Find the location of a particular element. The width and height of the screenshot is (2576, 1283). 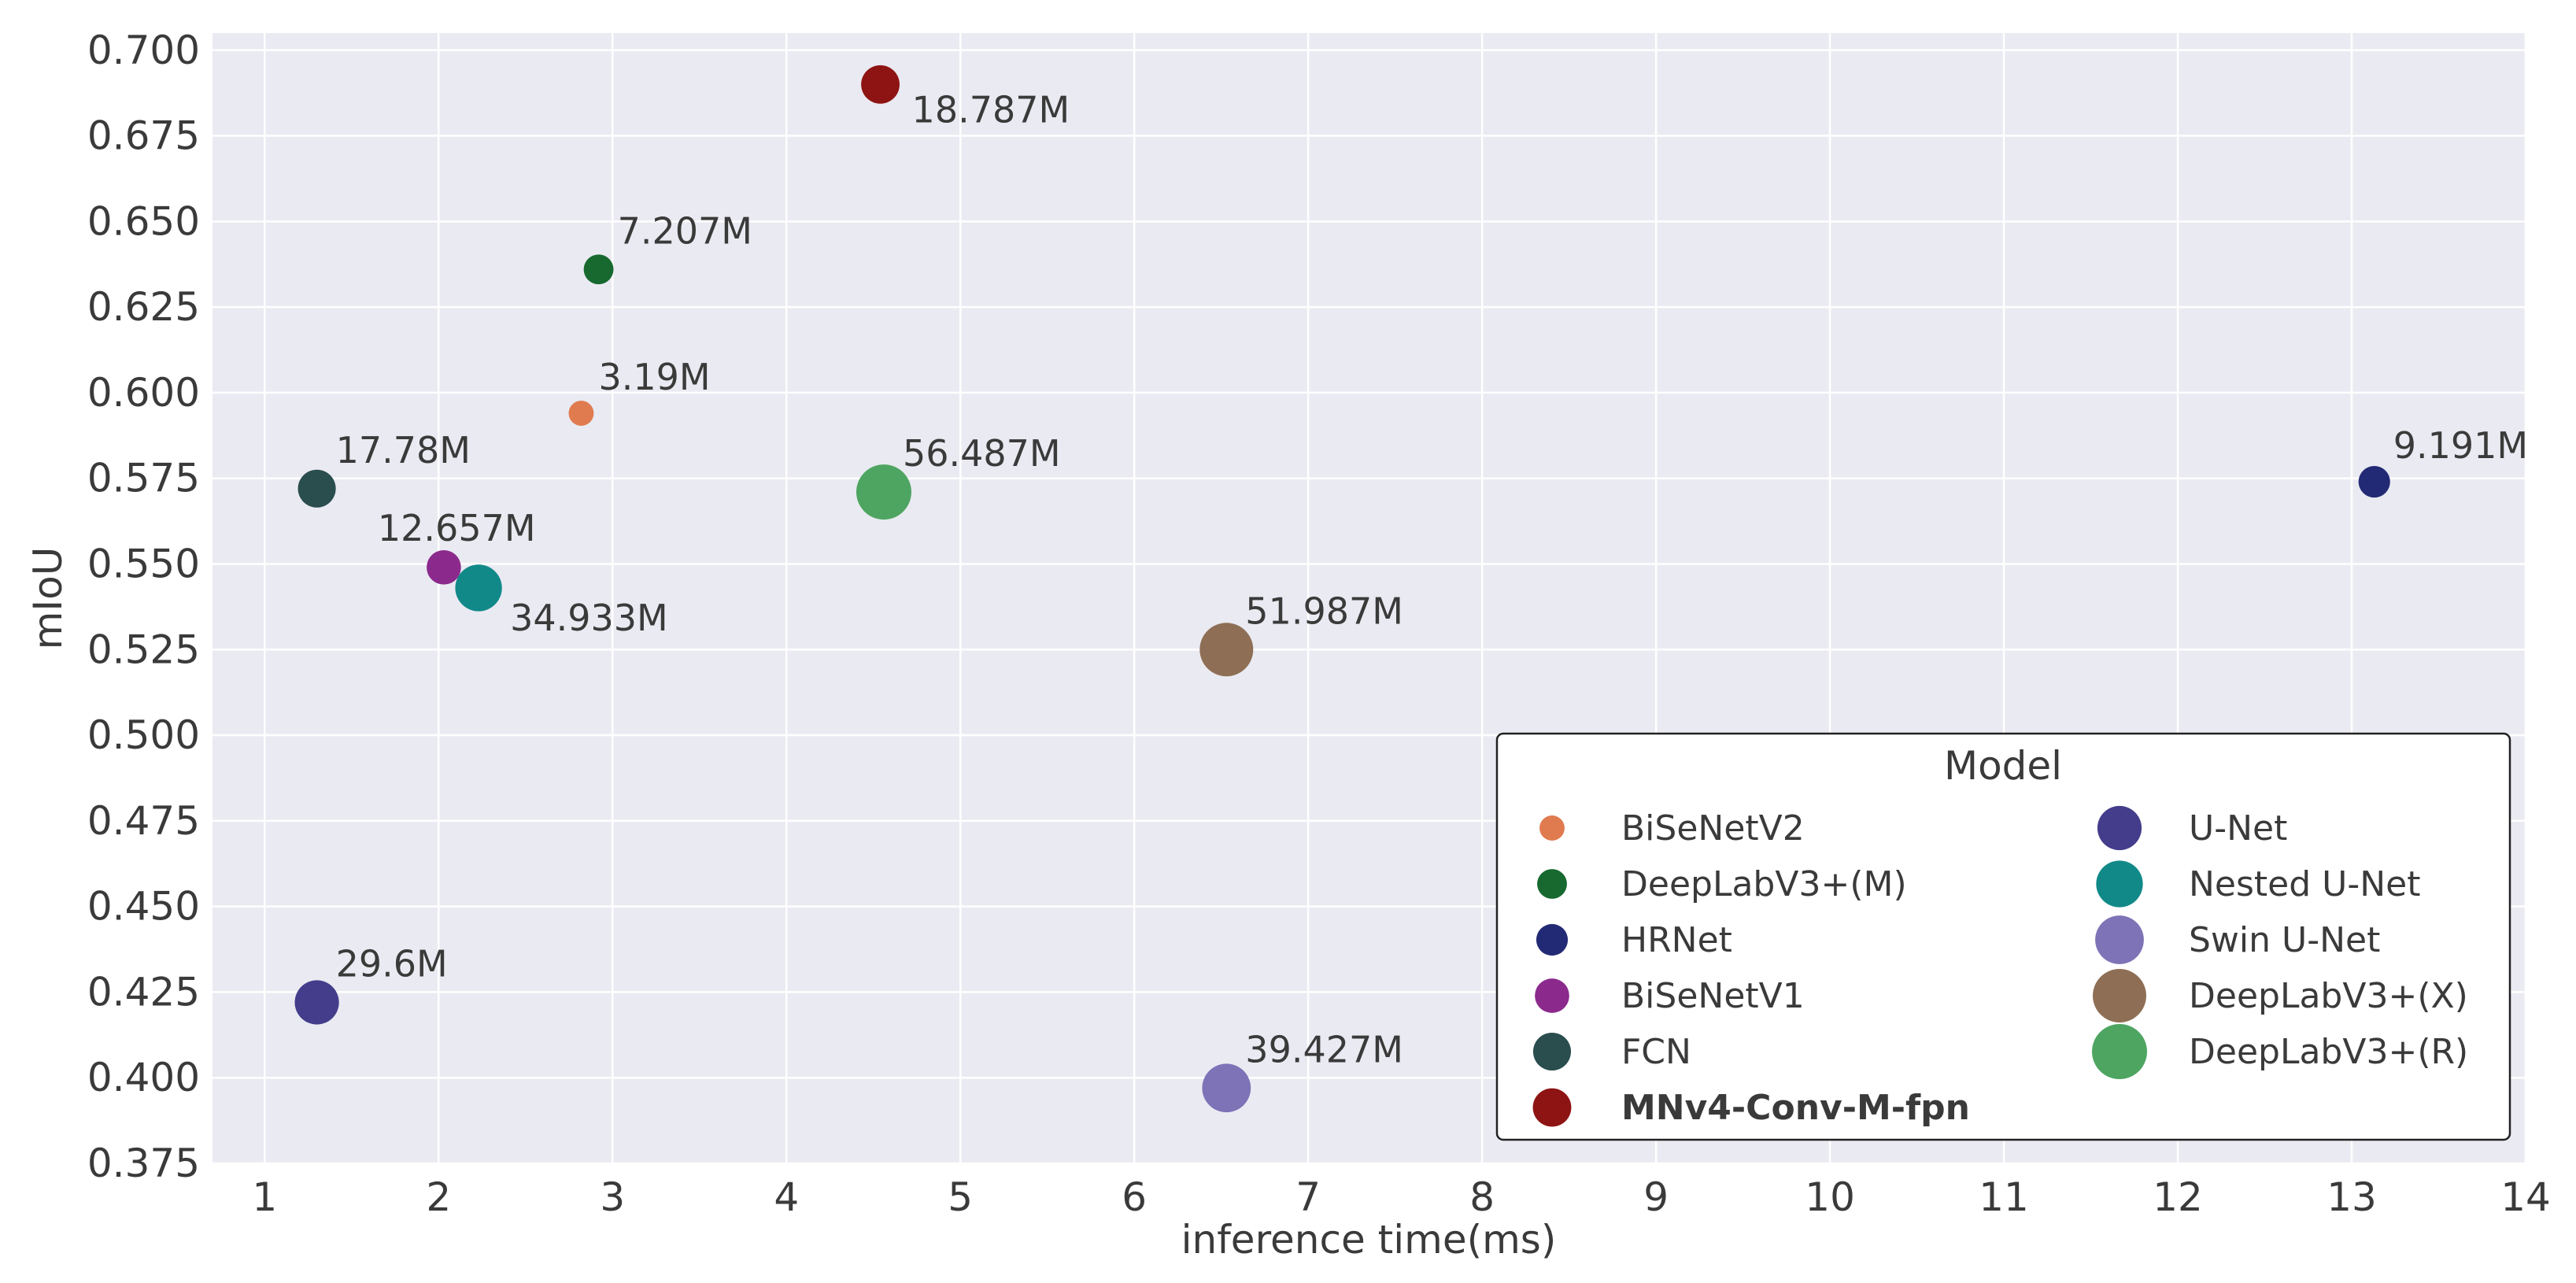

legend-label-bisenetv1: BiSeNetV1 is located at coordinates (1713, 996).